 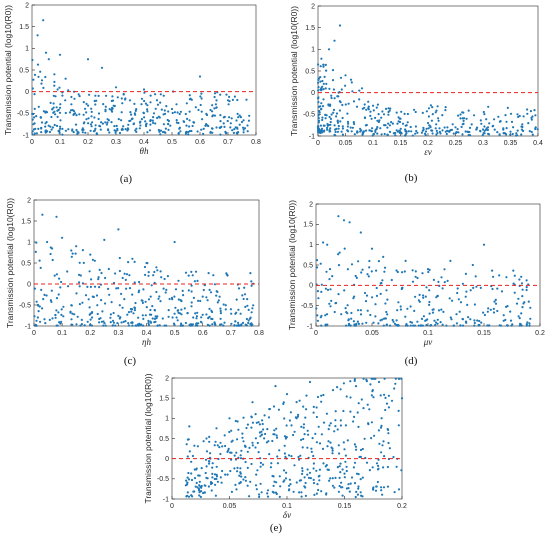 I want to click on x-tick-label: 0, so click(x=32, y=142).